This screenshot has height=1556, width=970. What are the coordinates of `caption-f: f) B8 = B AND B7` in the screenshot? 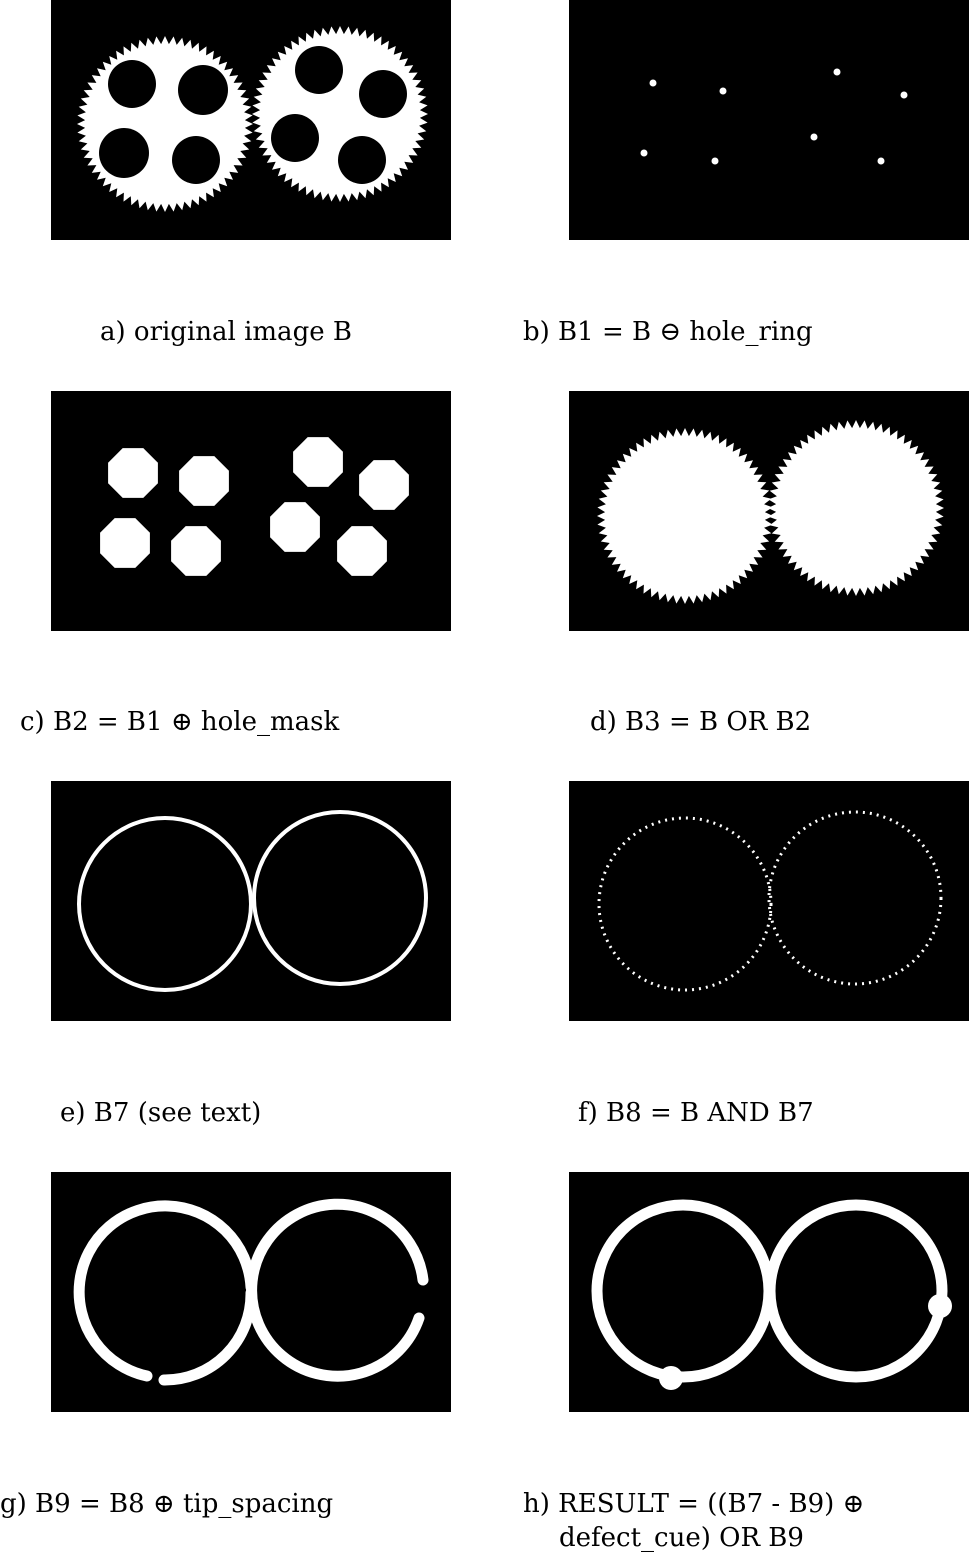 It's located at (696, 1113).